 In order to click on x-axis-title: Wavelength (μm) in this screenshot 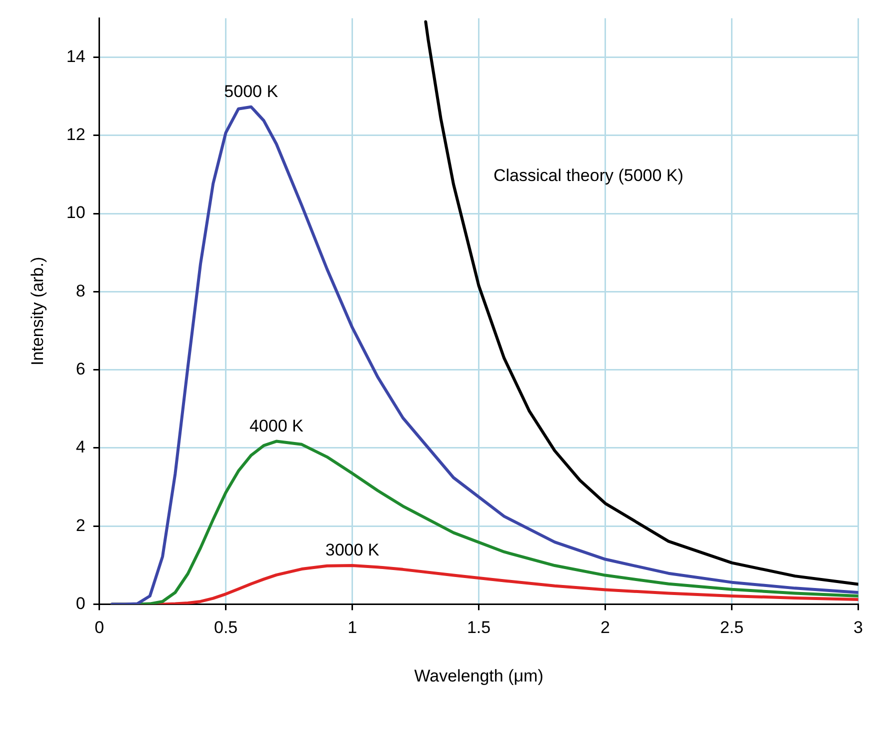, I will do `click(479, 676)`.